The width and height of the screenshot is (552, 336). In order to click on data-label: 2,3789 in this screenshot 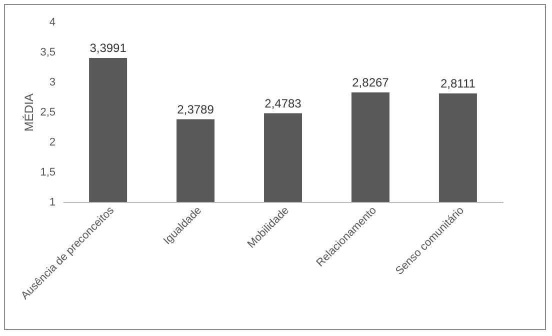, I will do `click(195, 109)`.